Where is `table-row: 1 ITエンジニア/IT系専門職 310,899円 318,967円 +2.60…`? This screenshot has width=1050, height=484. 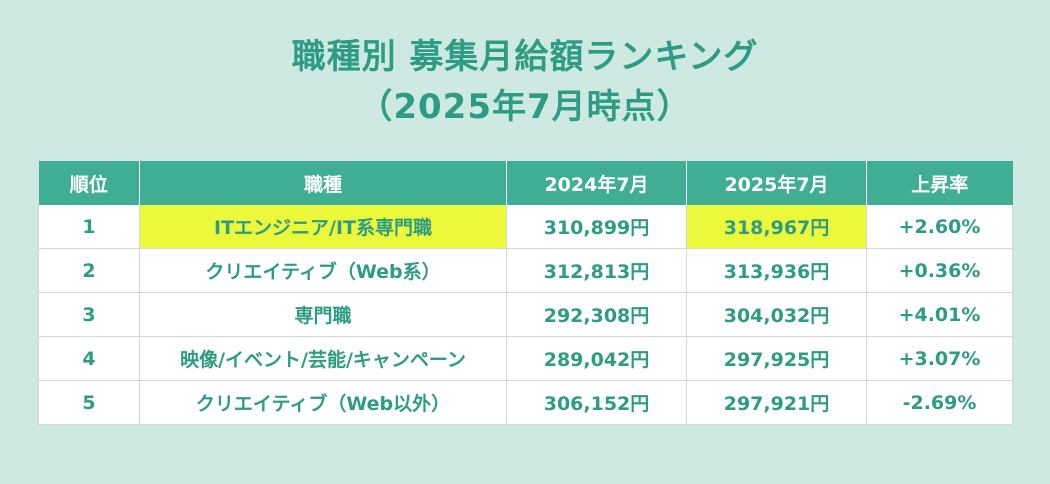
table-row: 1 ITエンジニア/IT系専門職 310,899円 318,967円 +2.60… is located at coordinates (525, 227).